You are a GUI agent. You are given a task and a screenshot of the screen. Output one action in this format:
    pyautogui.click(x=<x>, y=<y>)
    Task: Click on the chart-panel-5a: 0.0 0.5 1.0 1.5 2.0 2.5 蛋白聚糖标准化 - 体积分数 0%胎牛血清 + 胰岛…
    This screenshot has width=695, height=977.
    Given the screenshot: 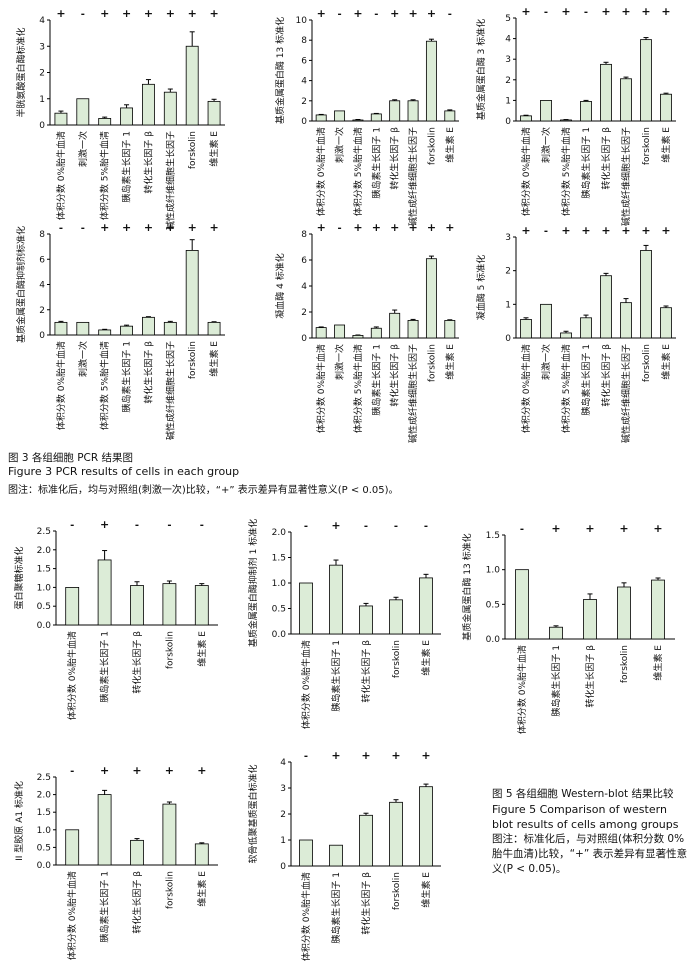 What is the action you would take?
    pyautogui.click(x=115, y=619)
    